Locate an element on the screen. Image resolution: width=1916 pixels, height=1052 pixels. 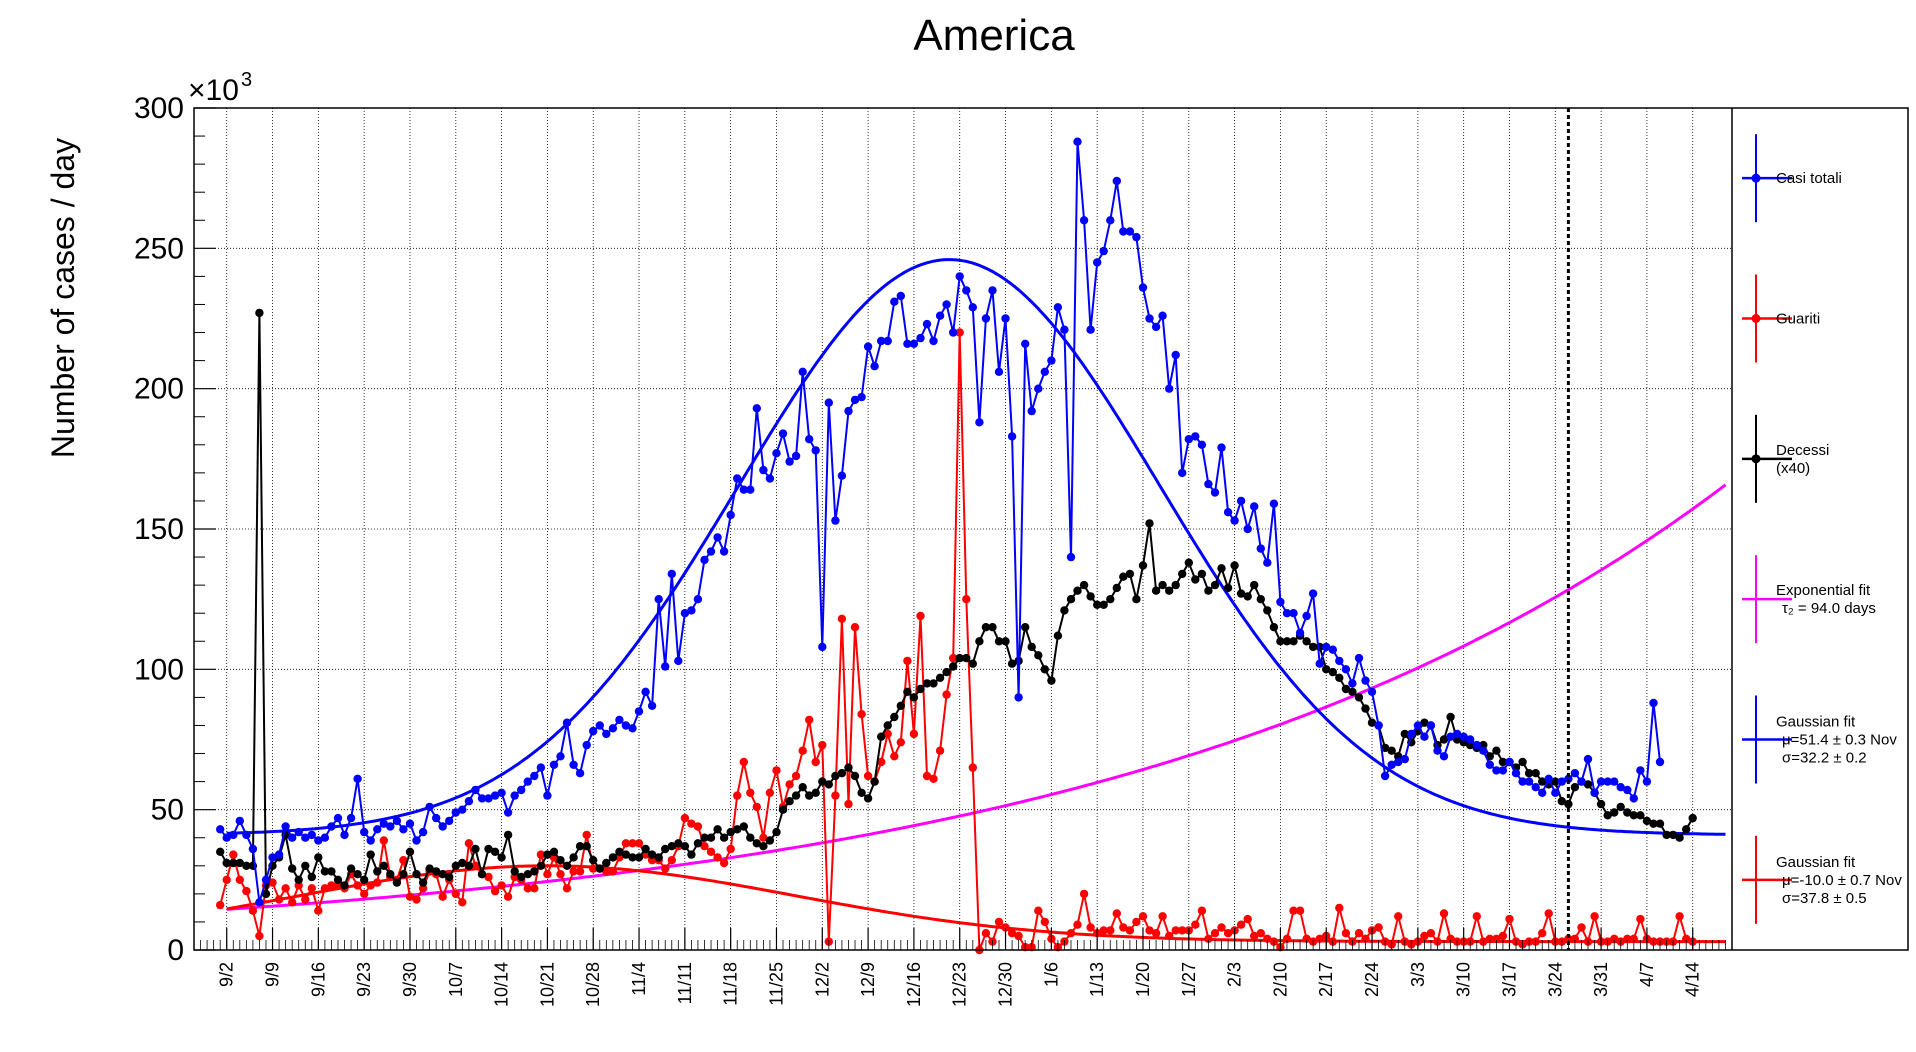
x-tick-label: 12/16 is located at coordinates (914, 984).